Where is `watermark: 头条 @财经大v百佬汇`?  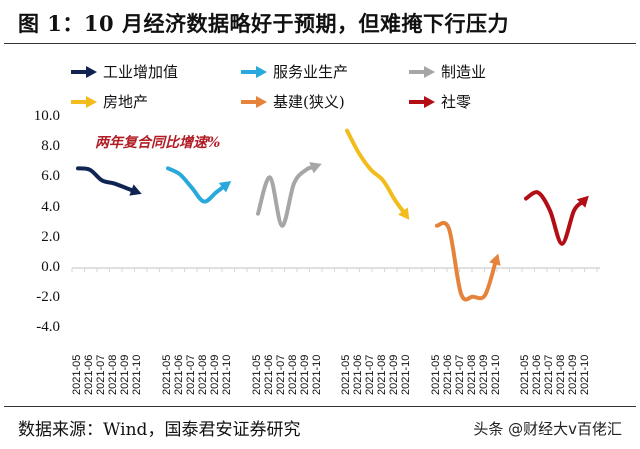 watermark: 头条 @财经大v百佬汇 is located at coordinates (547, 429).